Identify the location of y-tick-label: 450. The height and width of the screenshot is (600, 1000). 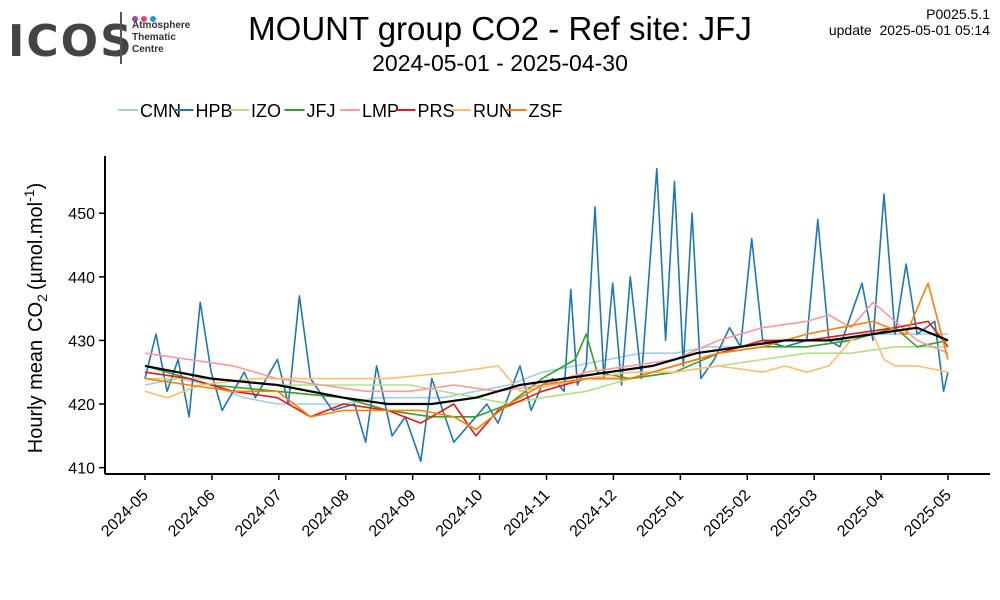
(81, 214).